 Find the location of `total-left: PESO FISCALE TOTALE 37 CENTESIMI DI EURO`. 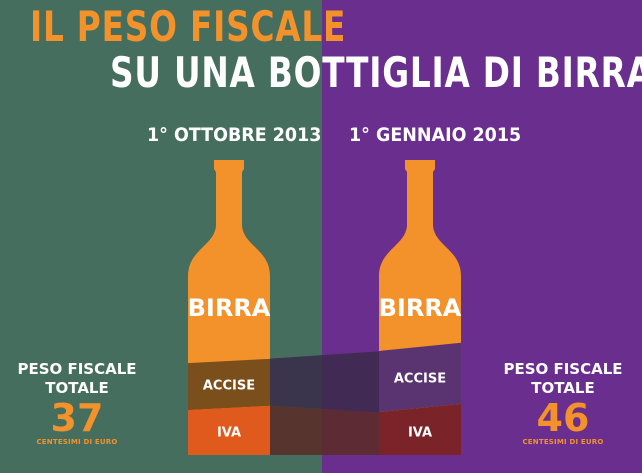

total-left: PESO FISCALE TOTALE 37 CENTESIMI DI EURO is located at coordinates (77, 403).